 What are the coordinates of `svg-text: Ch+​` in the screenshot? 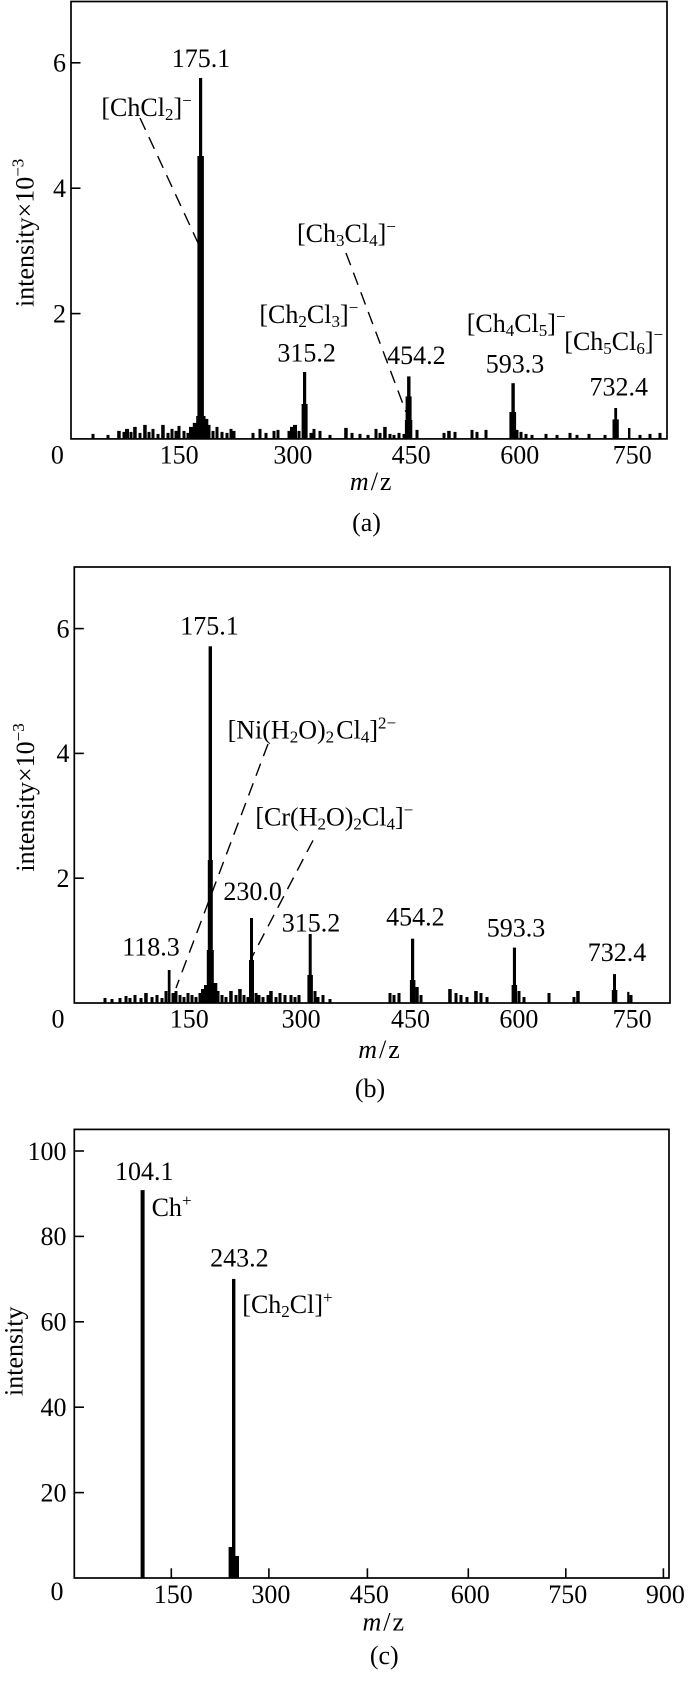 It's located at (172, 1206).